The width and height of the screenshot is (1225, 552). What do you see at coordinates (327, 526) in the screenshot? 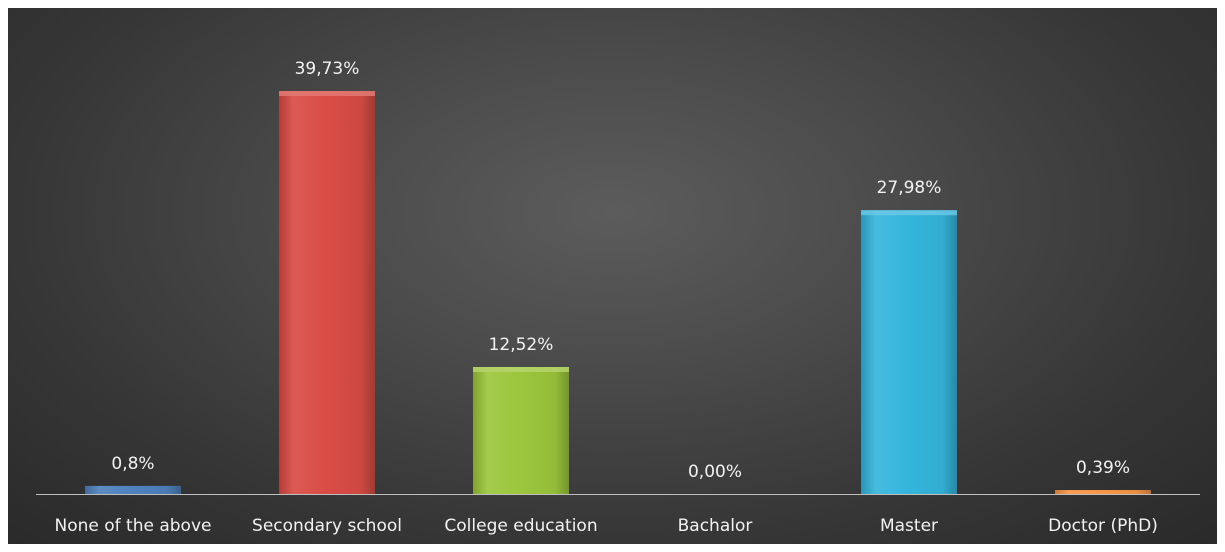
I see `category-label-1: Secondary school` at bounding box center [327, 526].